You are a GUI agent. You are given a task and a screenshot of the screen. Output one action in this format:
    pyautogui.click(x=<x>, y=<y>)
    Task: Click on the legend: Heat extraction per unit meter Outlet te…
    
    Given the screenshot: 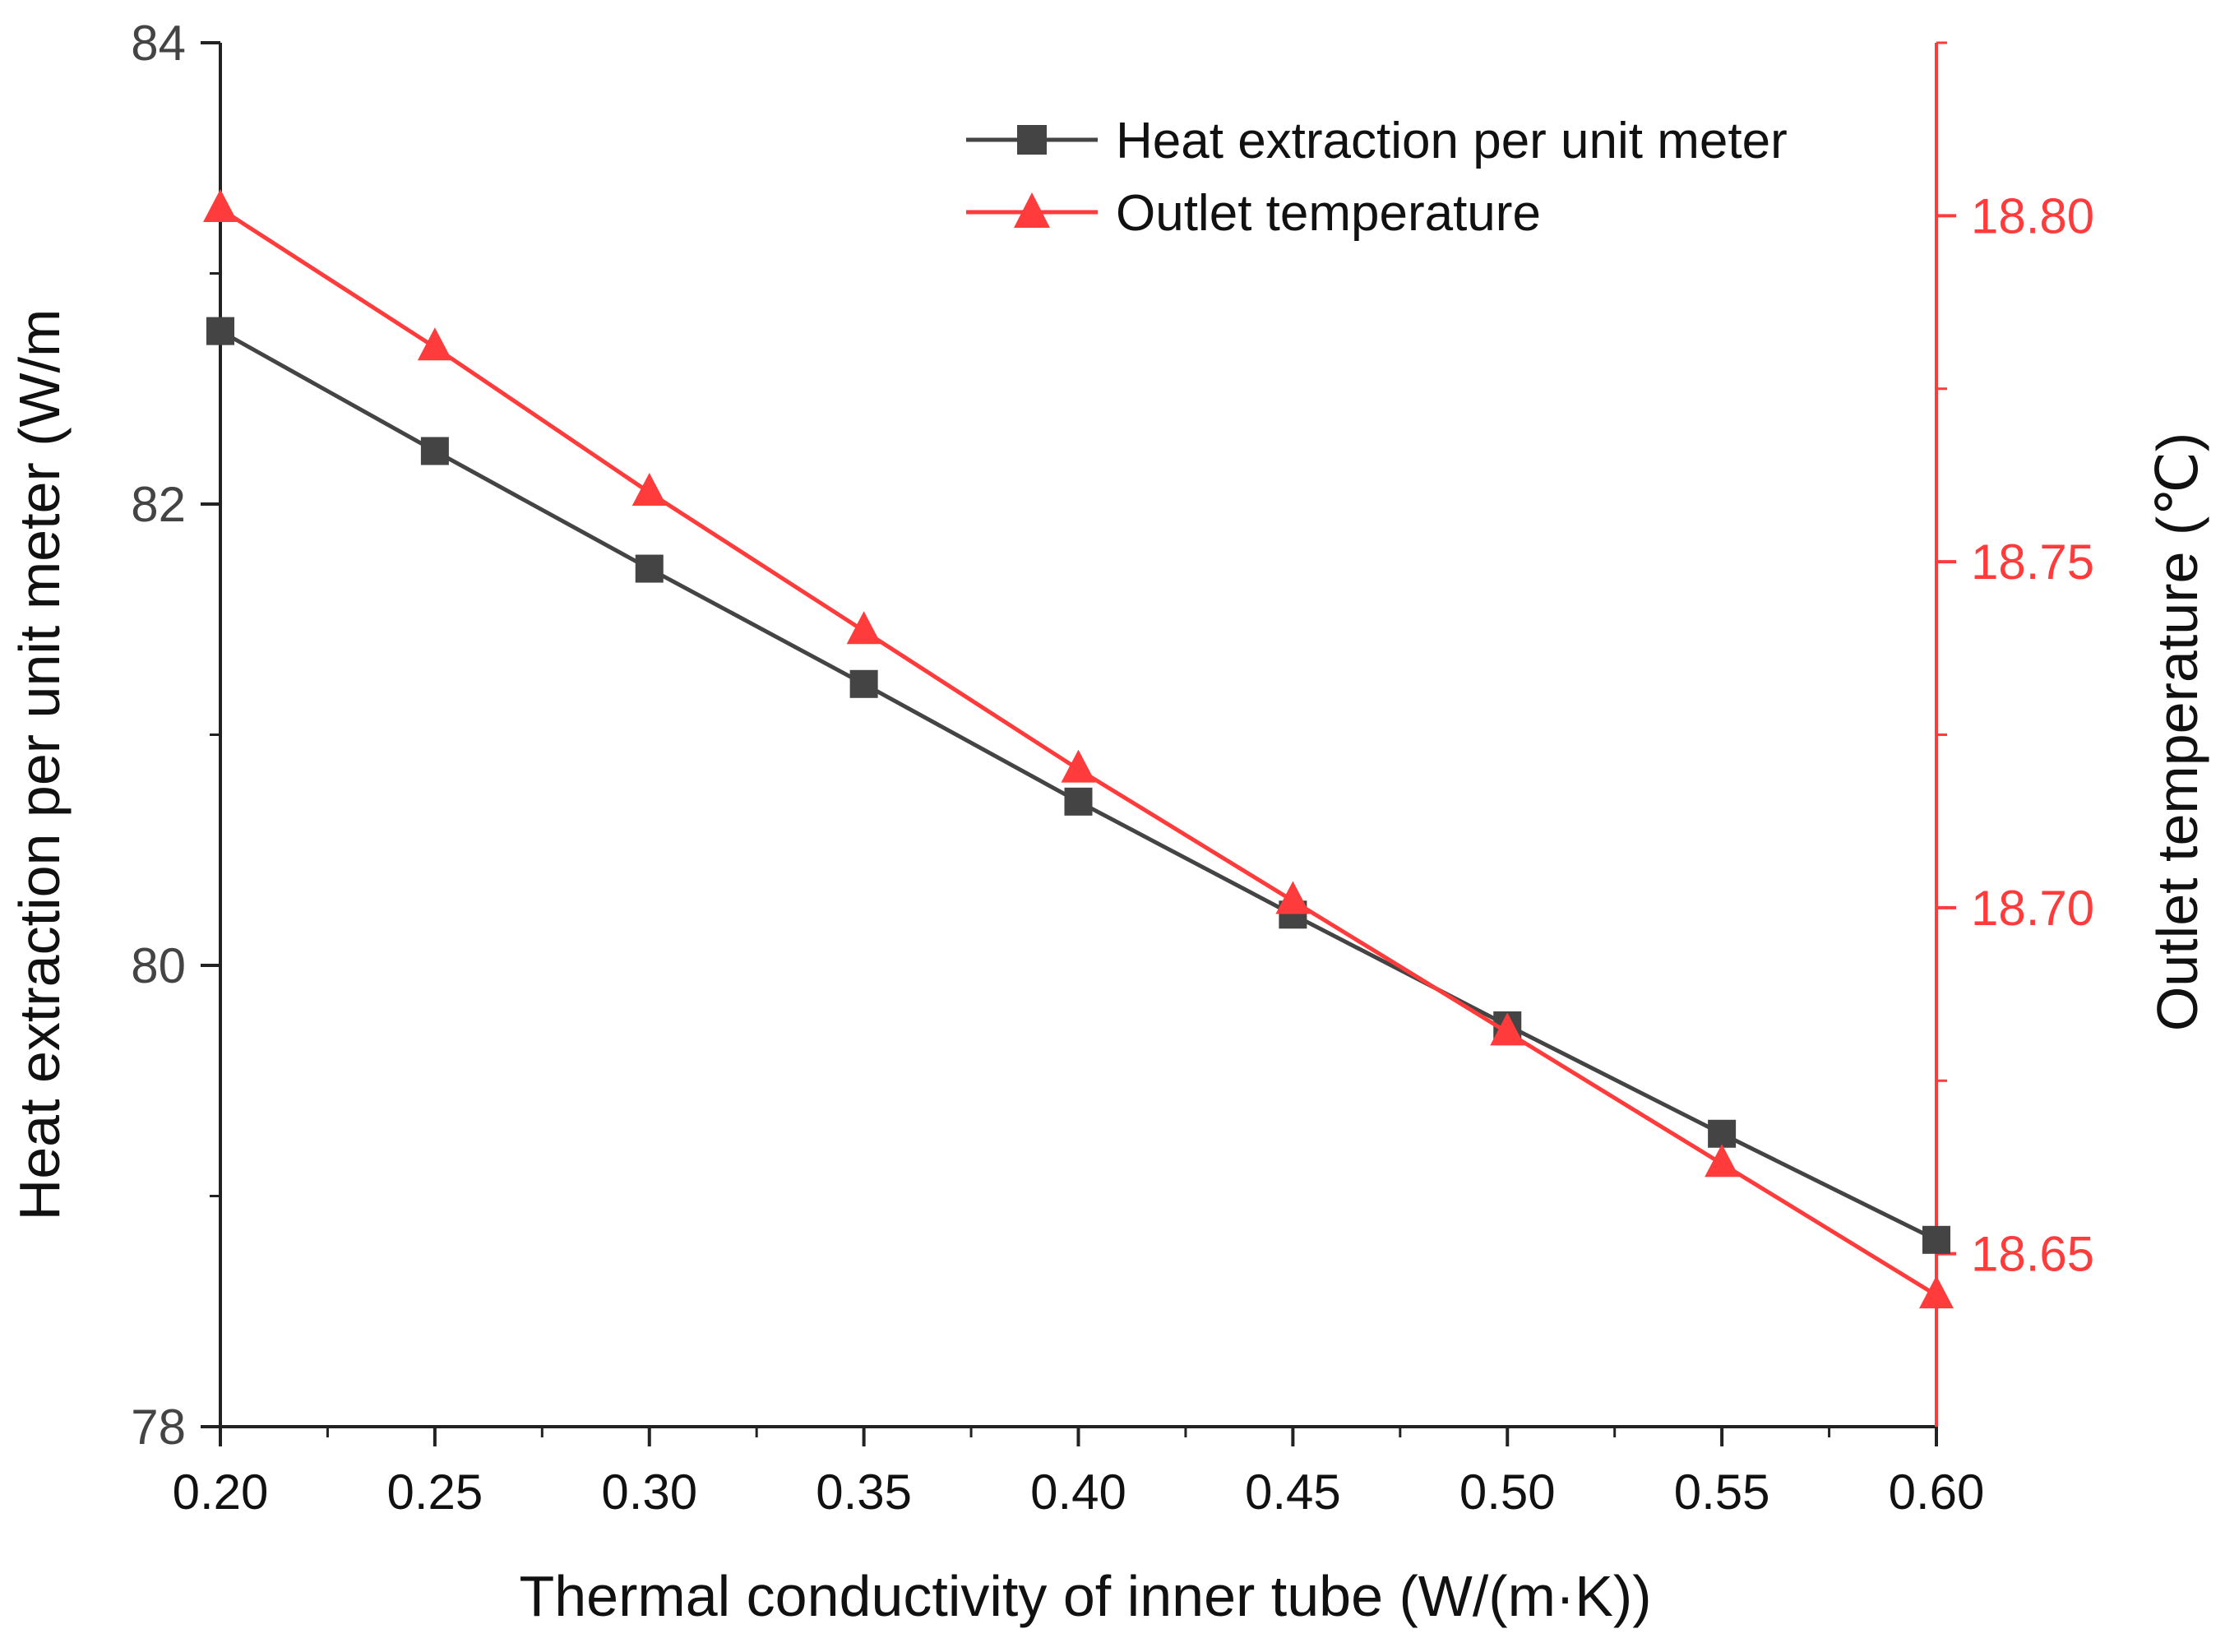 What is the action you would take?
    pyautogui.click(x=1377, y=177)
    